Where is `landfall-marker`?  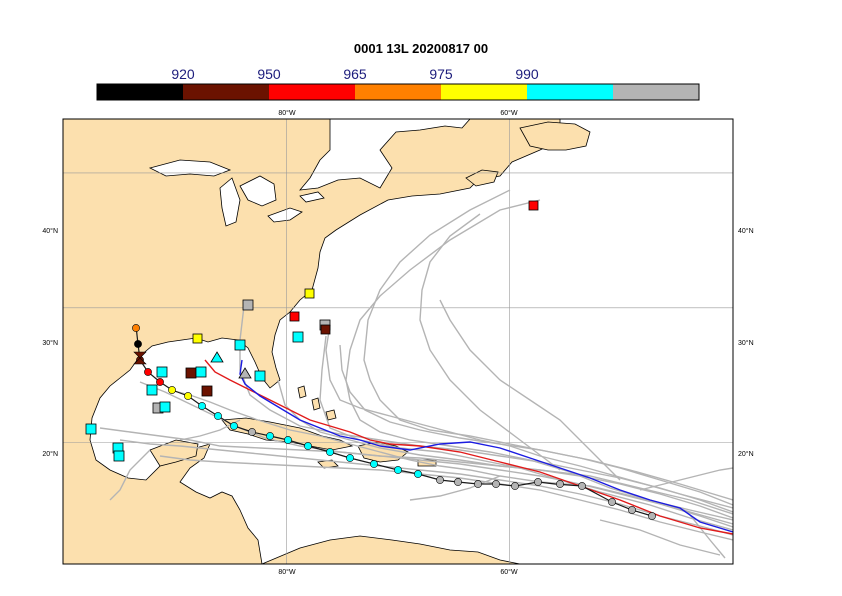
landfall-marker is located at coordinates (140, 358).